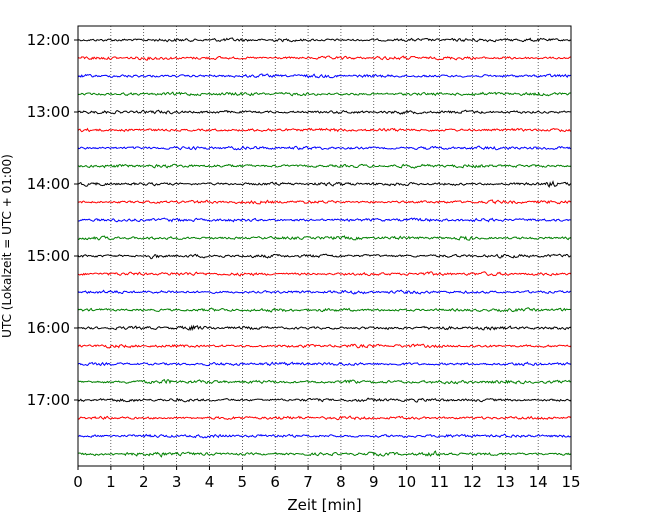 This screenshot has width=650, height=520. Describe the element at coordinates (324, 505) in the screenshot. I see `x-axis-label: Zeit [min]` at that location.